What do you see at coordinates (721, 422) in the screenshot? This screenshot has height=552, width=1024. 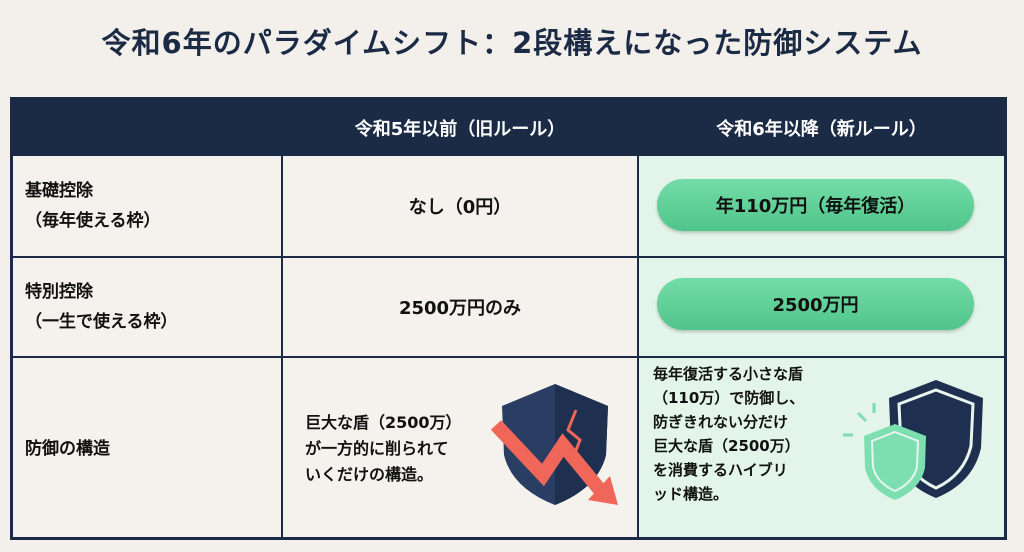 I see `text-line: 防ぎきれない分だけ` at bounding box center [721, 422].